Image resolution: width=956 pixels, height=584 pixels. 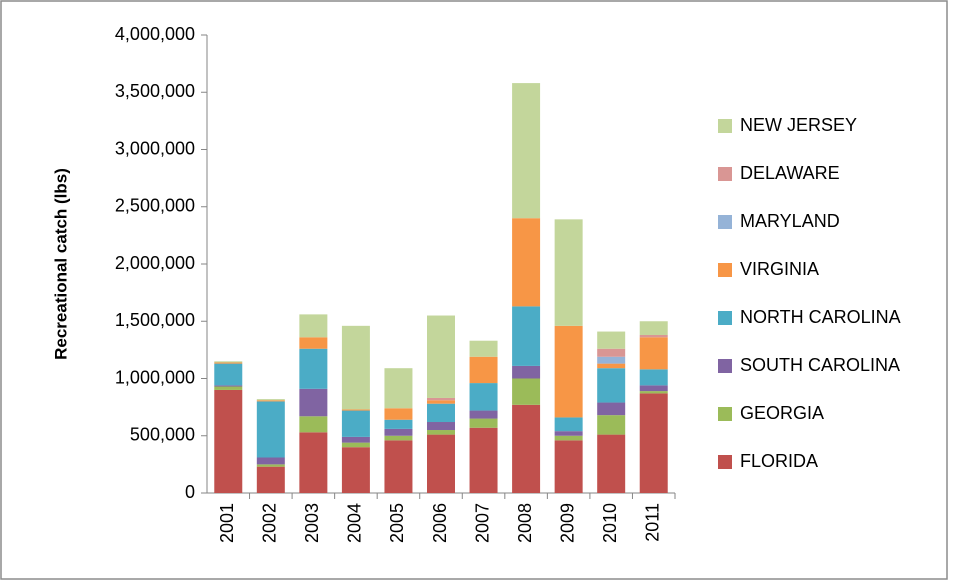 I want to click on y-tick-label: 2,000,000, so click(x=155, y=263).